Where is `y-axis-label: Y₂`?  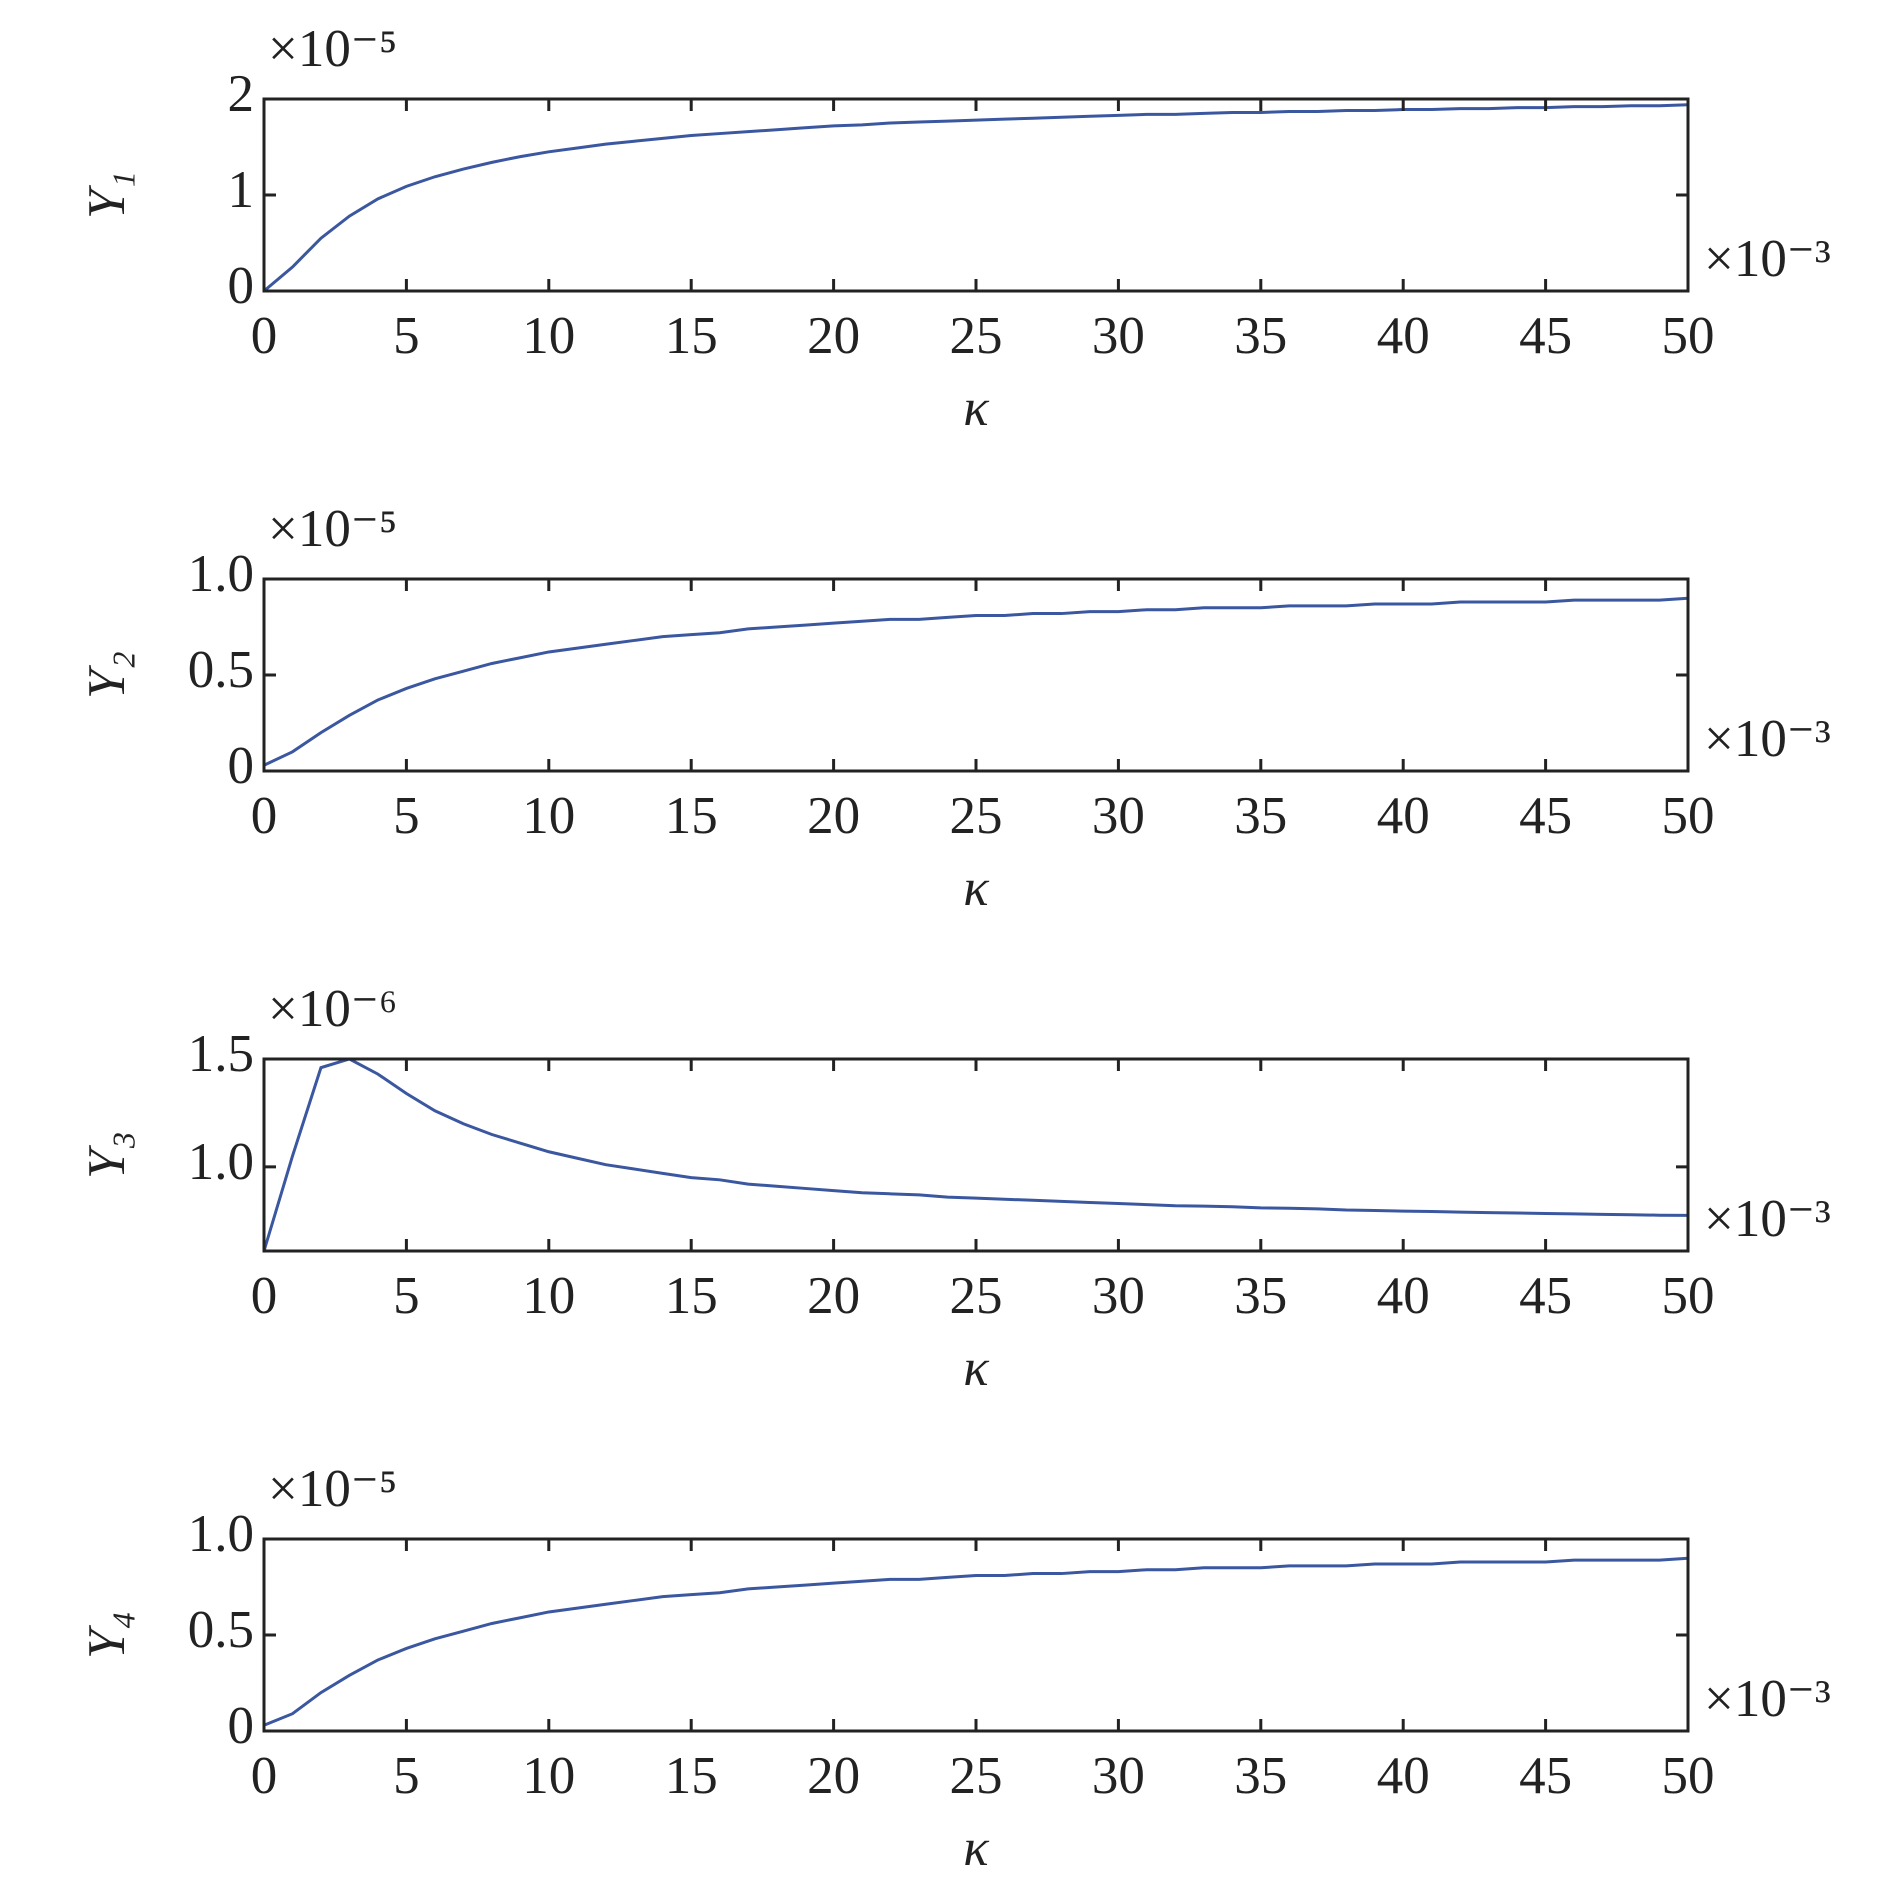
y-axis-label: Y₂ is located at coordinates (107, 675).